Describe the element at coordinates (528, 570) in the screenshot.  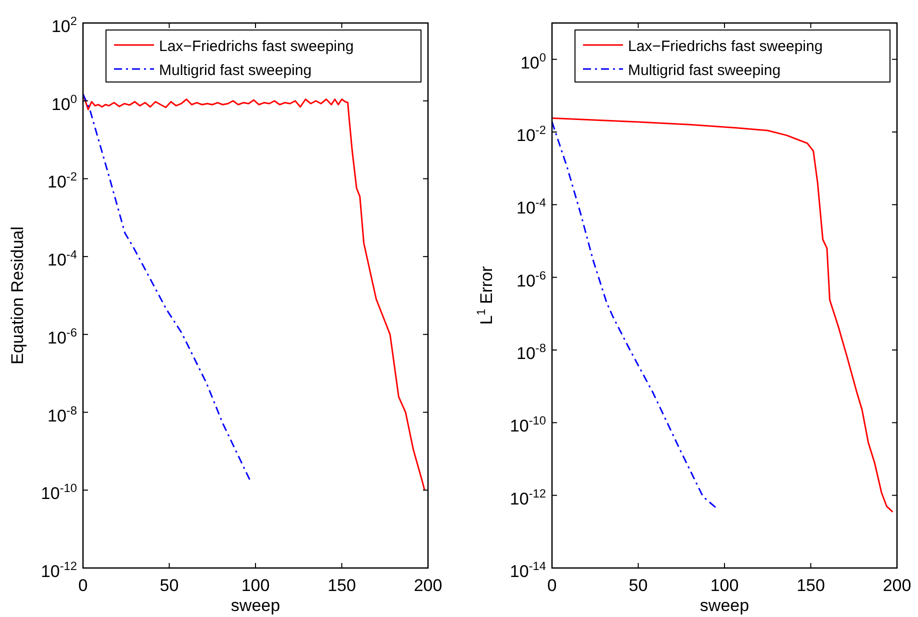
I see `y-tick-label: 10$^{-14}$` at that location.